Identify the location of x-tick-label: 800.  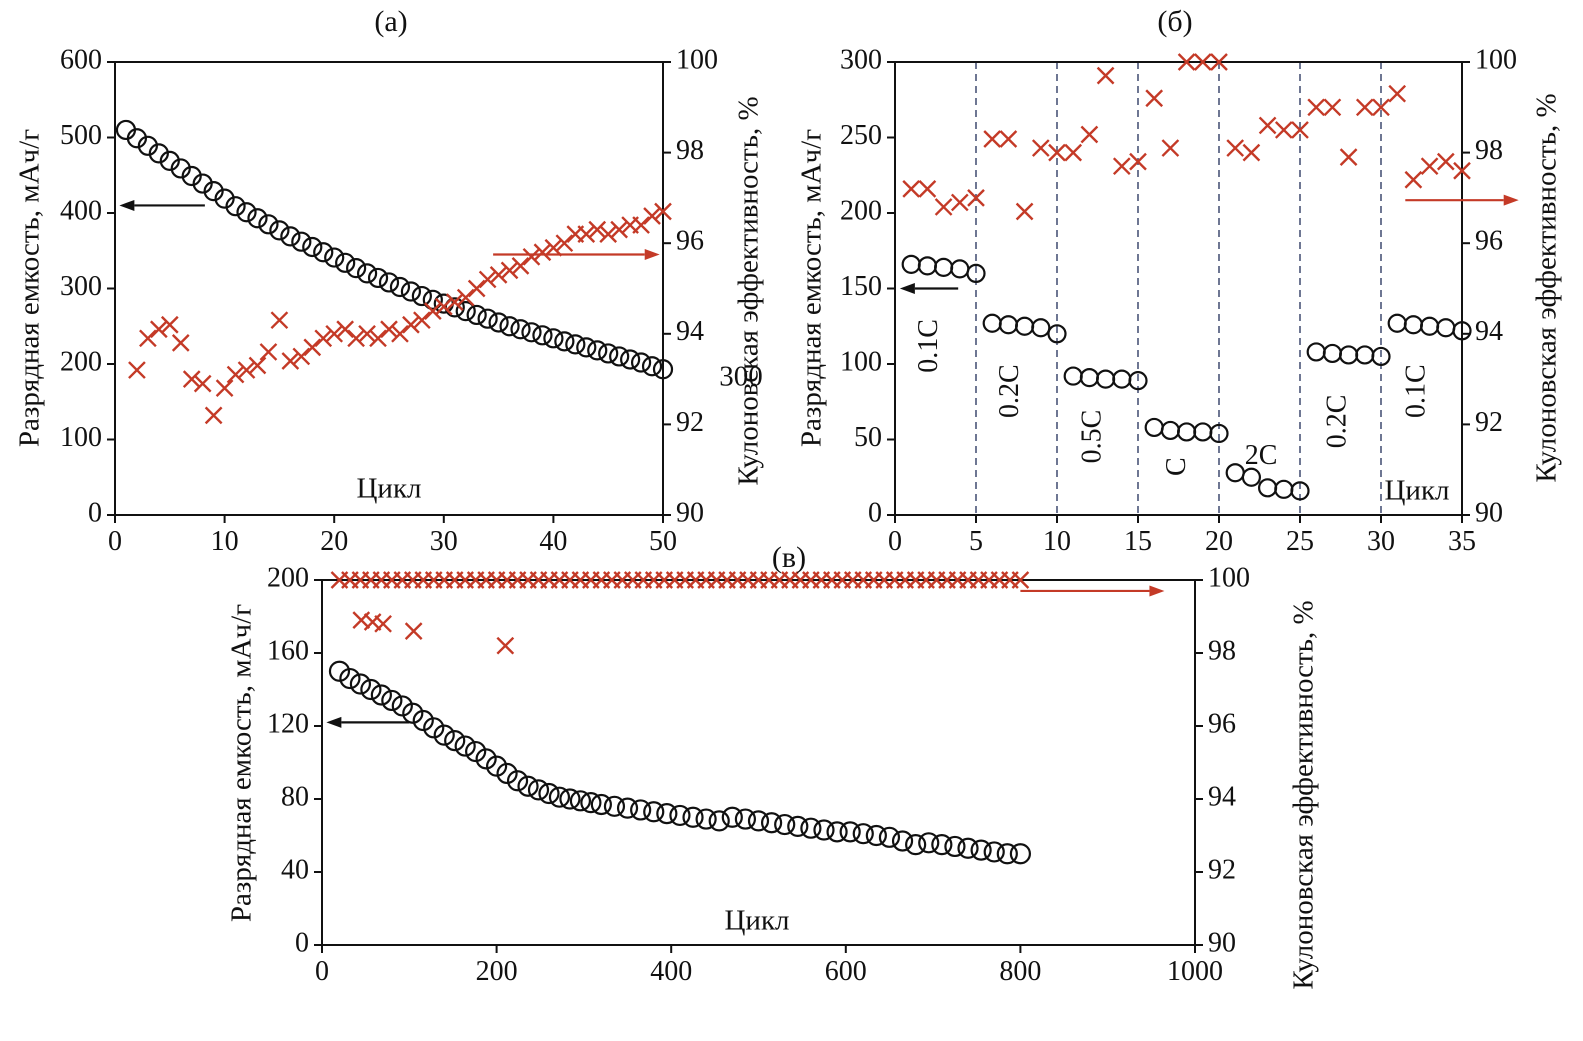
(1020, 971).